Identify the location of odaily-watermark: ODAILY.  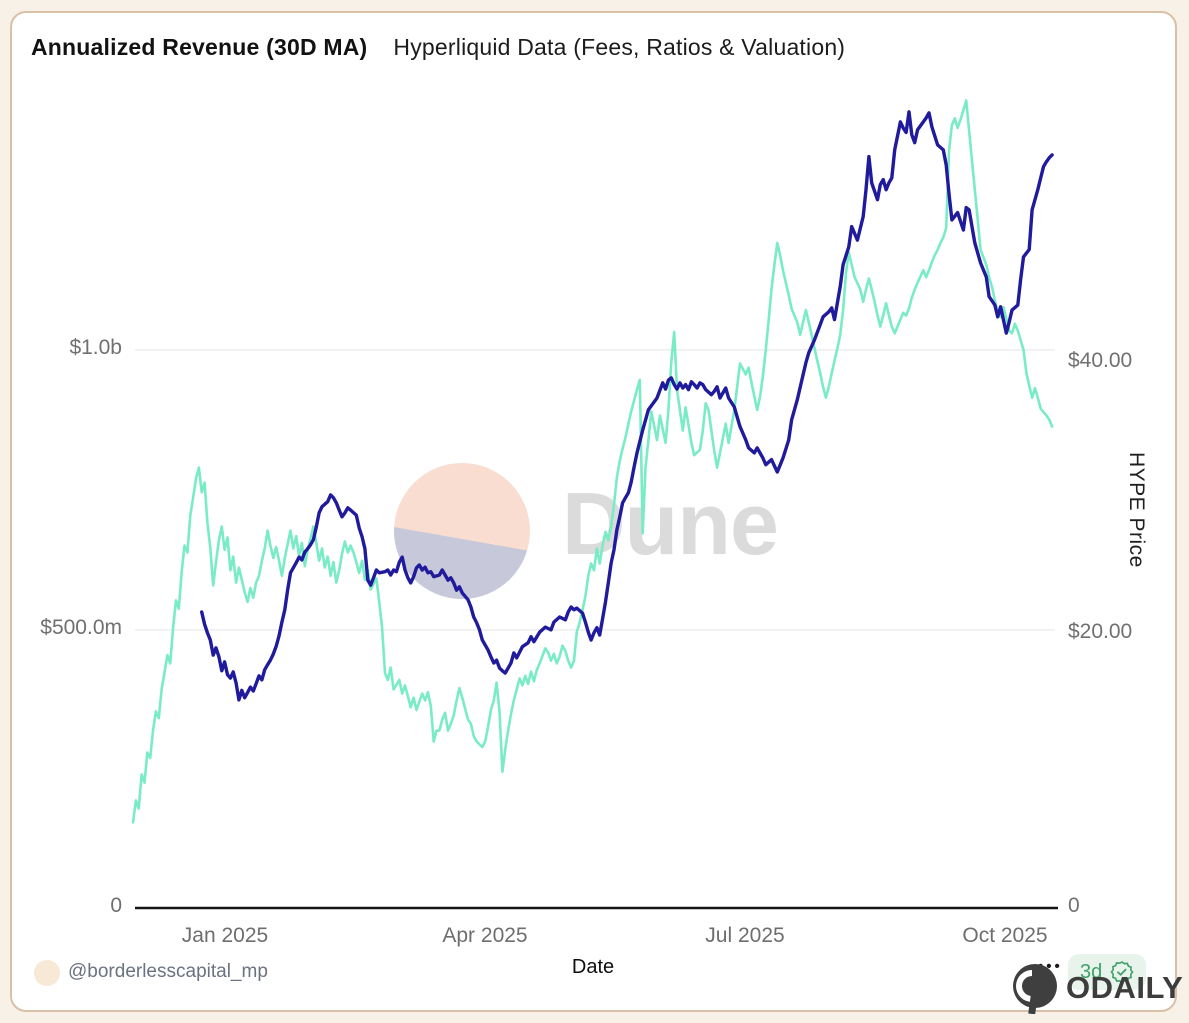
(1096, 988).